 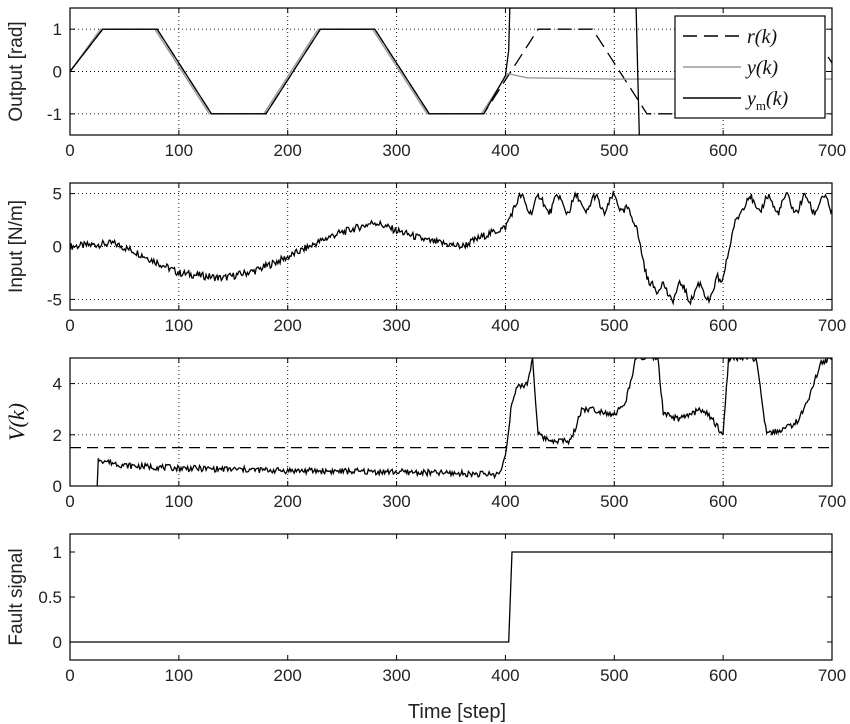 What do you see at coordinates (762, 37) in the screenshot?
I see `legend-label: r(k)` at bounding box center [762, 37].